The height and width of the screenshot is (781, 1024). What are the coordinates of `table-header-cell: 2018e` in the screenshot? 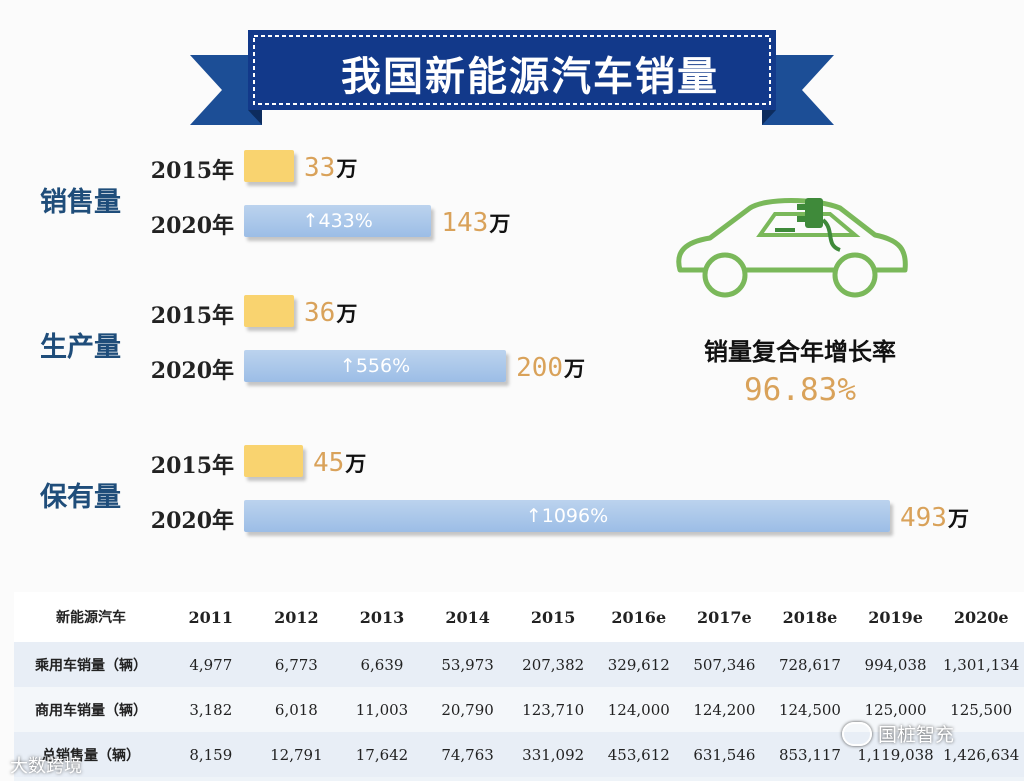 It's located at (810, 617).